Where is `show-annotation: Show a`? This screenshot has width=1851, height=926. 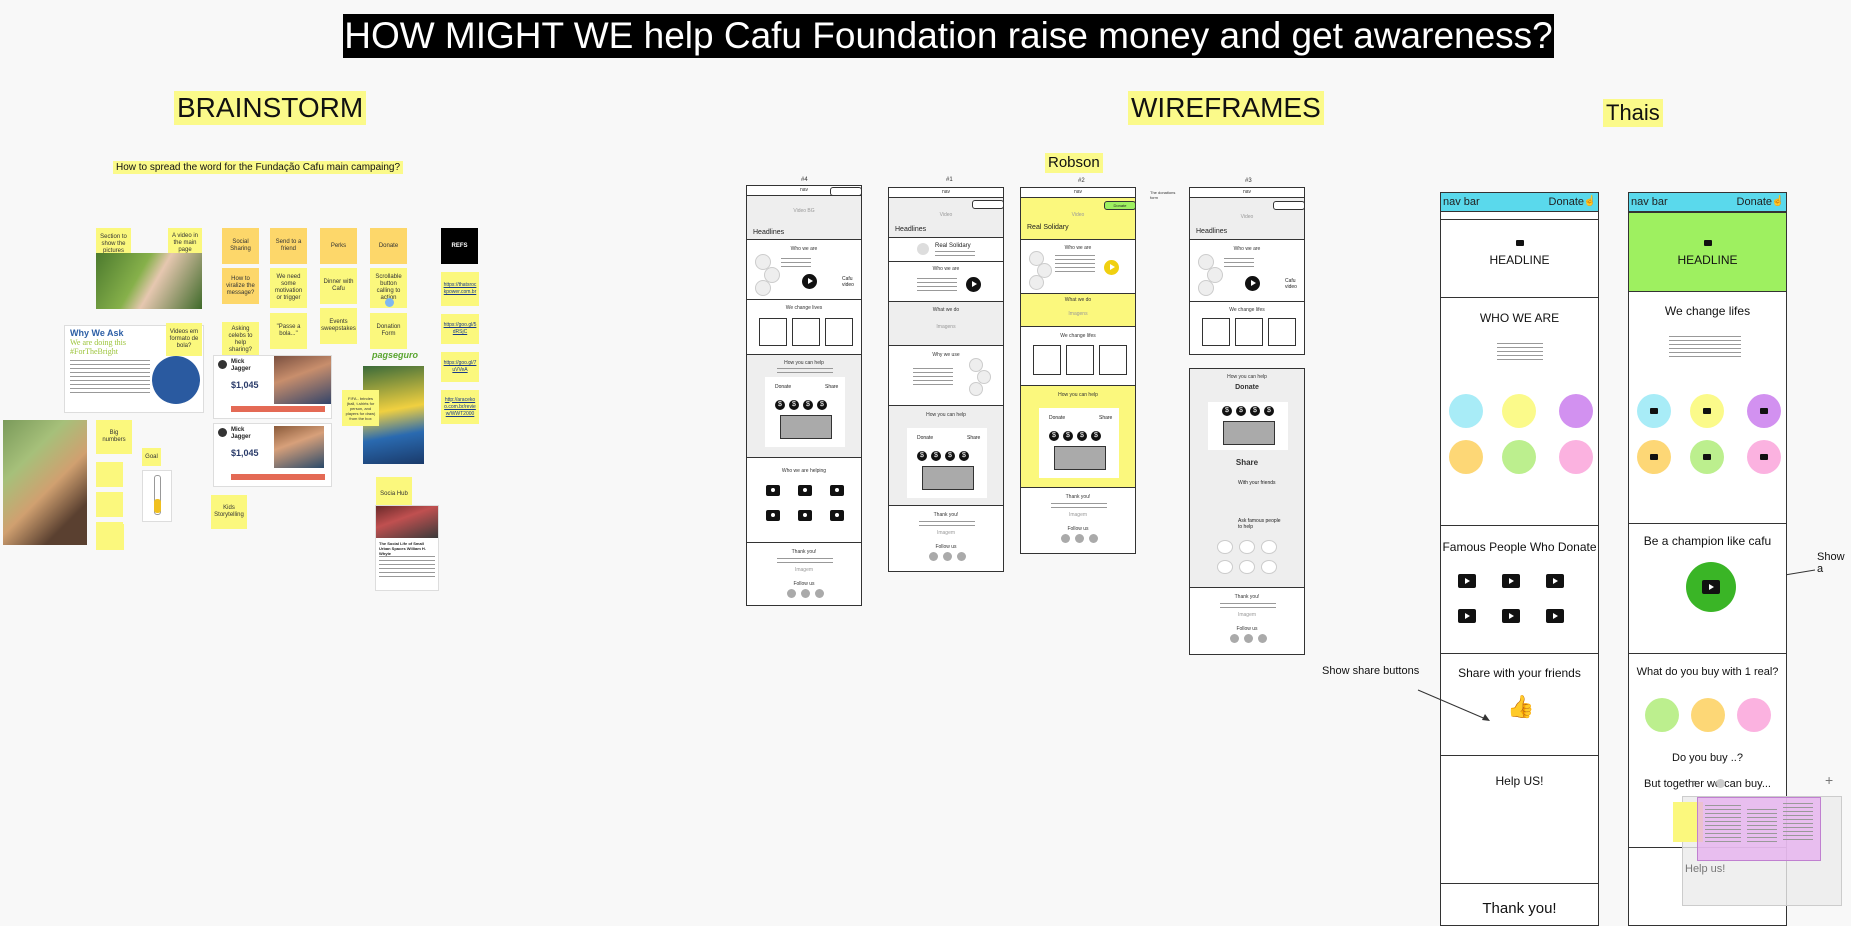
show-annotation: Show a is located at coordinates (1831, 563).